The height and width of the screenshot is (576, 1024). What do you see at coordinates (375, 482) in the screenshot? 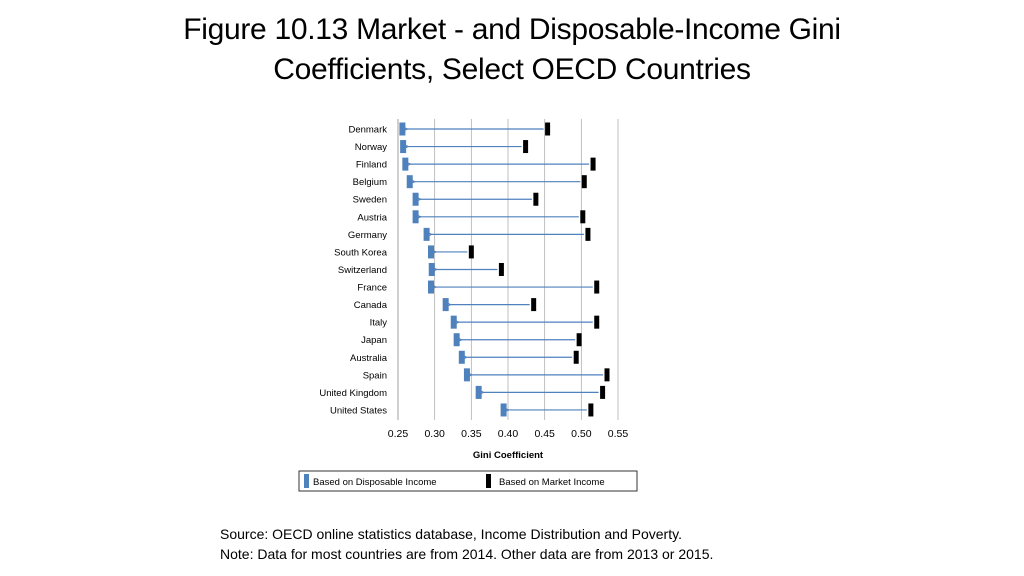
I see `legend-disposable-label: Based on Disposable Income` at bounding box center [375, 482].